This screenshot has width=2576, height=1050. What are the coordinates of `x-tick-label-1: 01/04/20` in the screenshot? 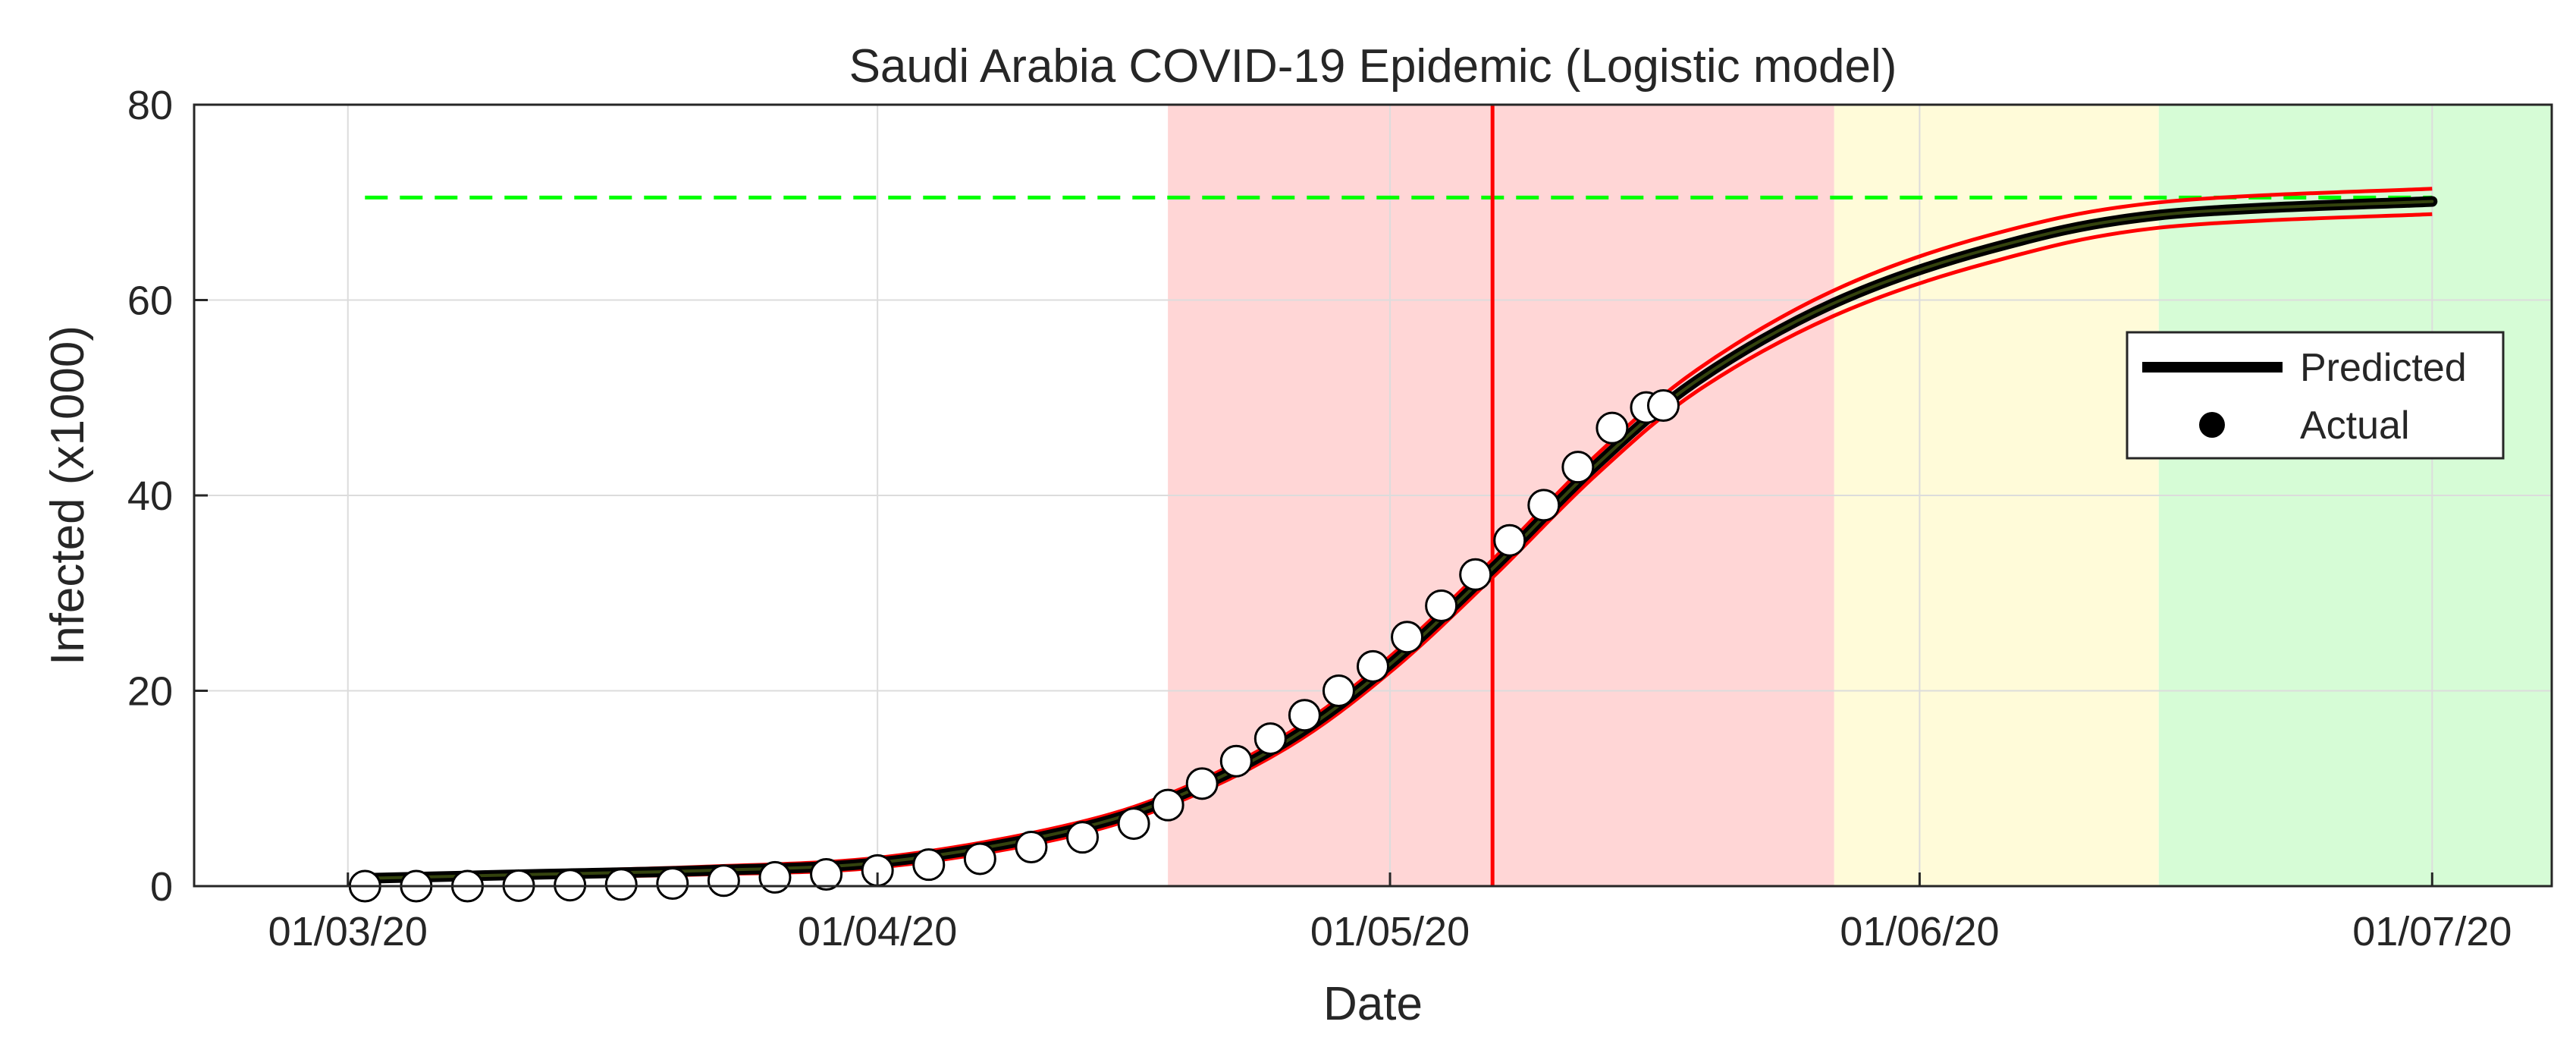 It's located at (877, 931).